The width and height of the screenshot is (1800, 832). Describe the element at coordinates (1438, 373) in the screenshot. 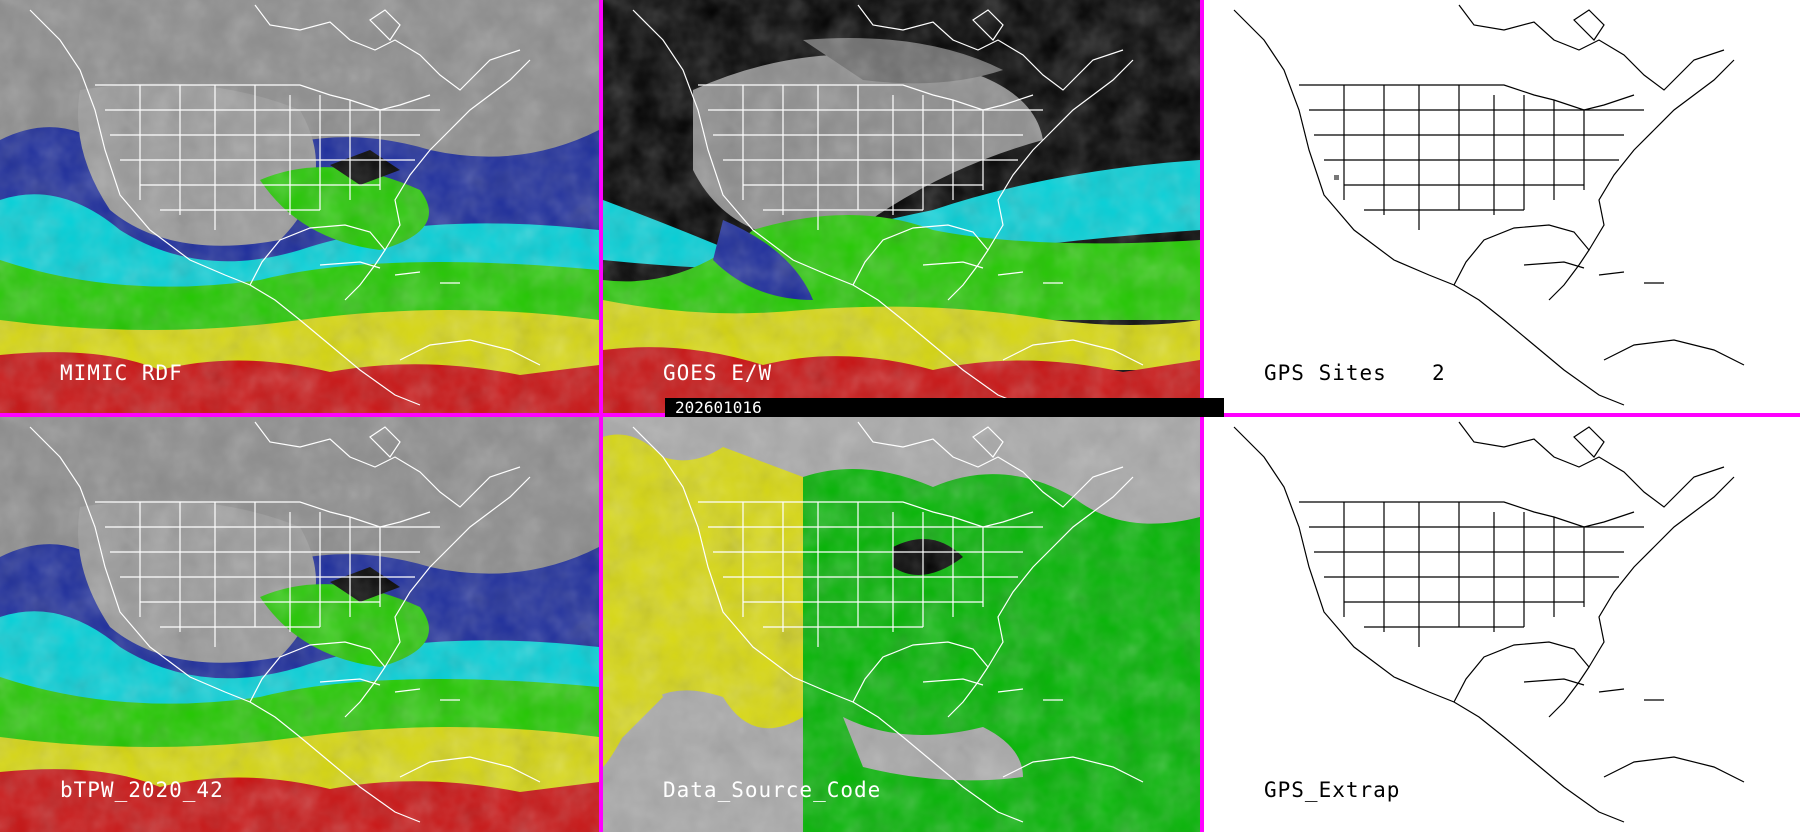

I see `gps-site-count: 2` at that location.